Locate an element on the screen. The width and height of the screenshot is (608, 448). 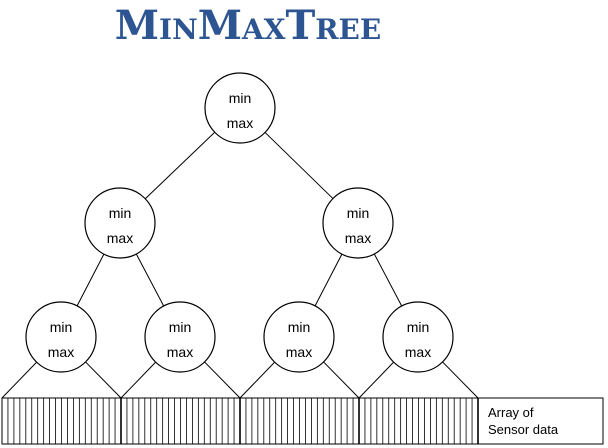
edge-root-right is located at coordinates (299, 165).